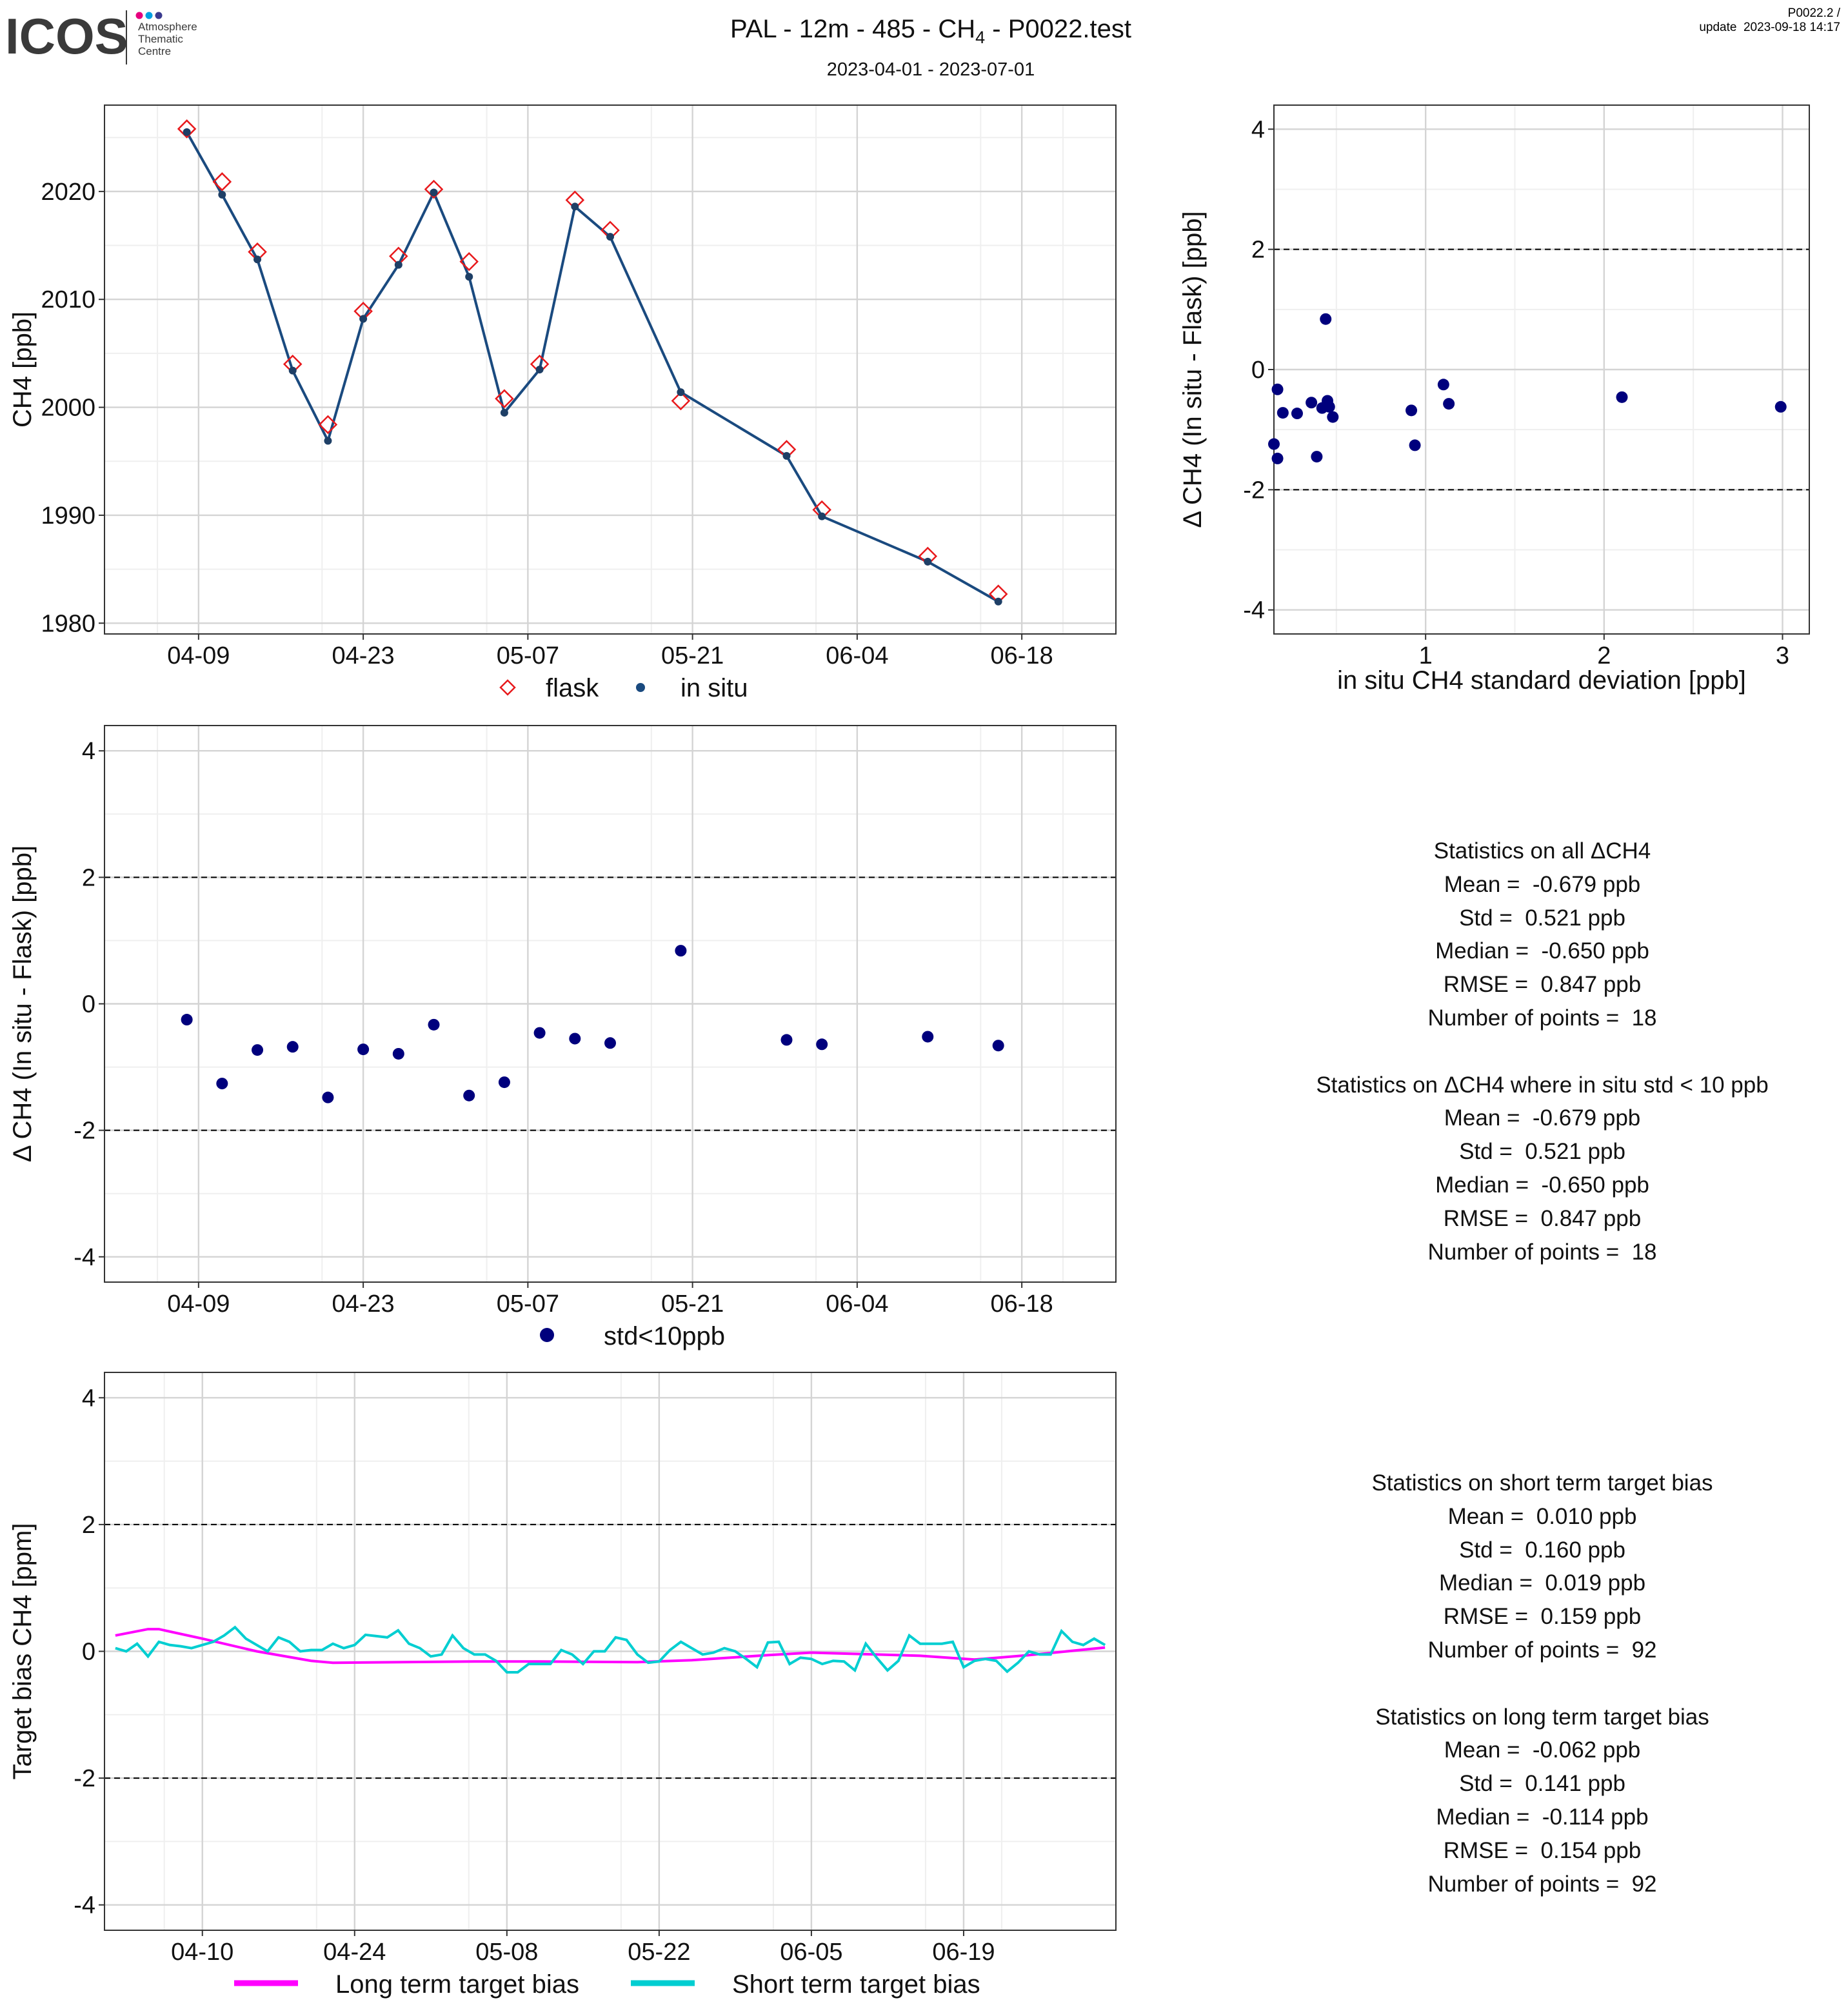 This screenshot has height=2007, width=1848. Describe the element at coordinates (1542, 1516) in the screenshot. I see `stats-target-line: Mean = 0.010 ppb` at that location.